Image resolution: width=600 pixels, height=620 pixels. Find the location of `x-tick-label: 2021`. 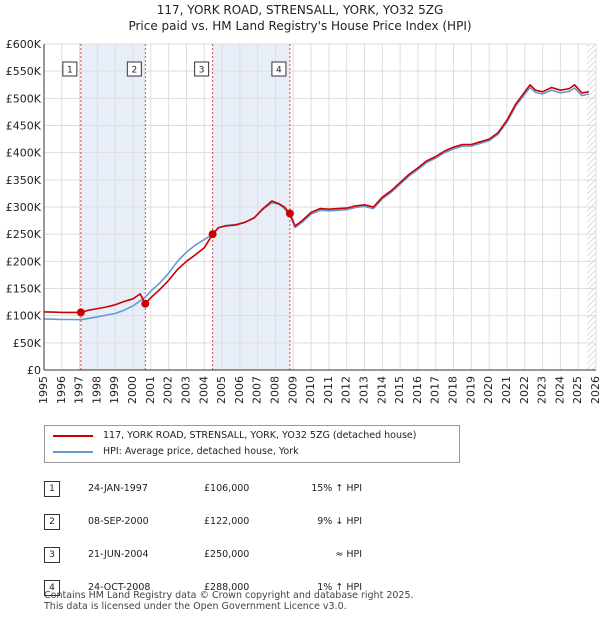

x-tick-label: 2021 is located at coordinates (506, 390).